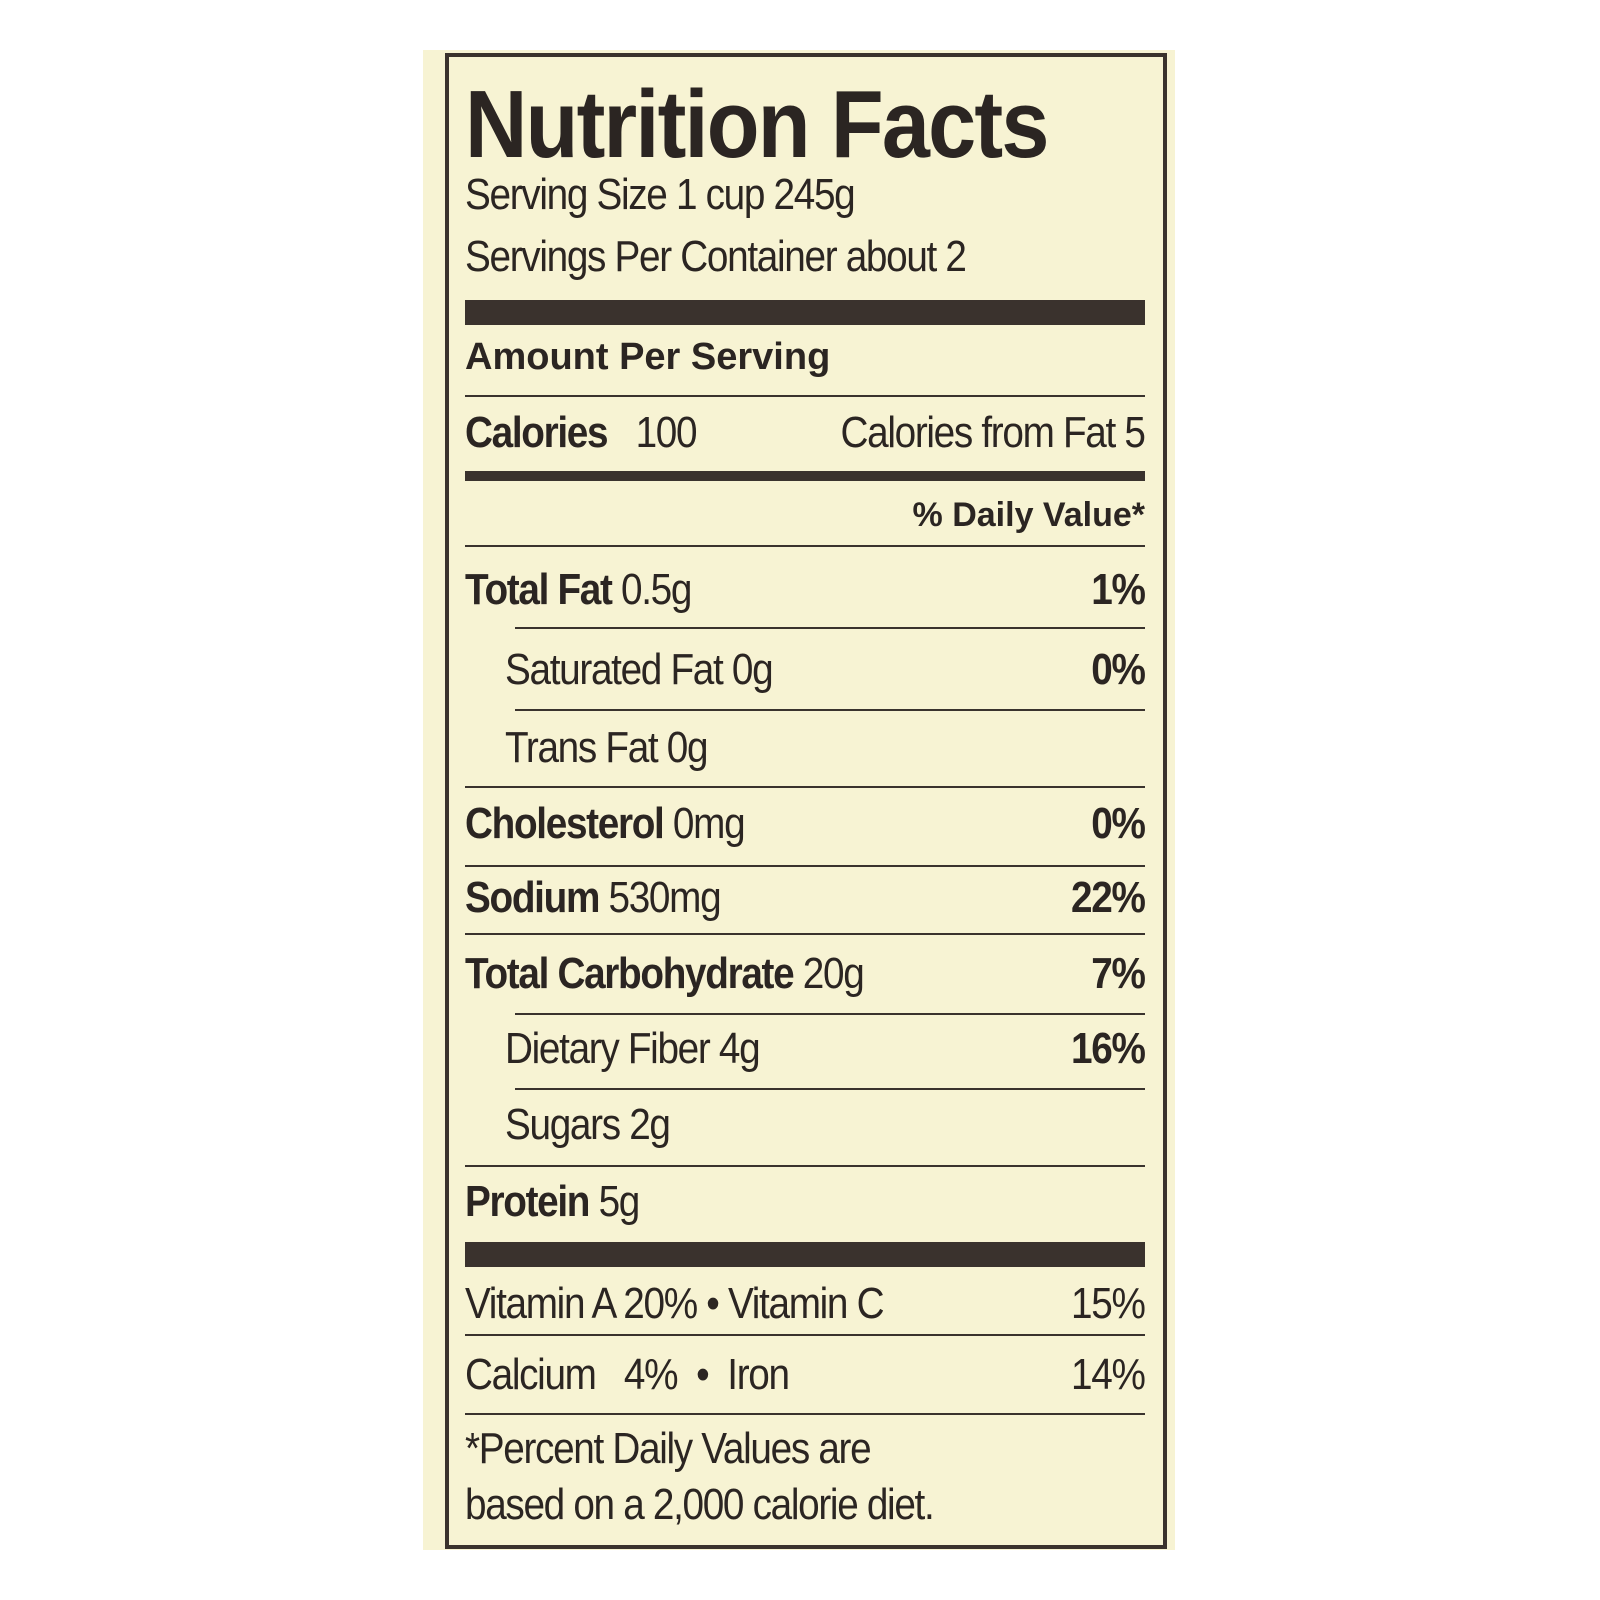  What do you see at coordinates (660, 194) in the screenshot?
I see `serving-size: Serving Size 1 cup 245g` at bounding box center [660, 194].